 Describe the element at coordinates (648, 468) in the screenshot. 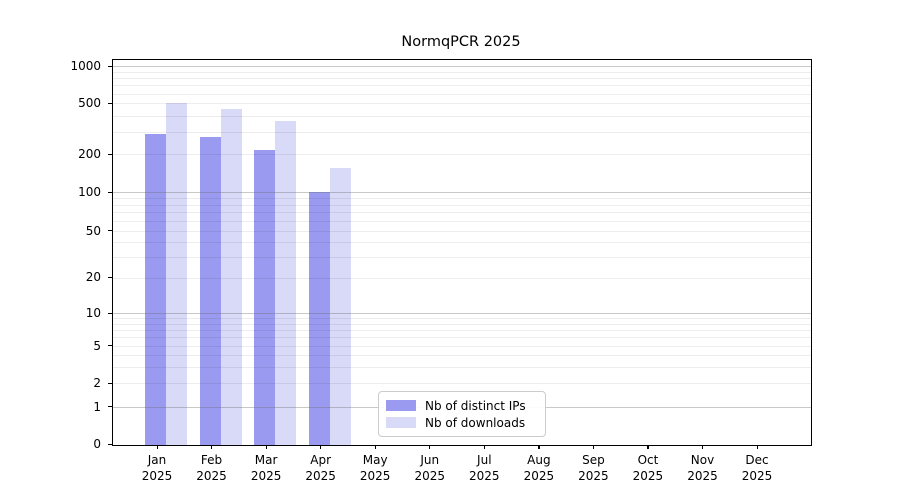

I see `x-tick-label-oct: Oct 2025` at that location.